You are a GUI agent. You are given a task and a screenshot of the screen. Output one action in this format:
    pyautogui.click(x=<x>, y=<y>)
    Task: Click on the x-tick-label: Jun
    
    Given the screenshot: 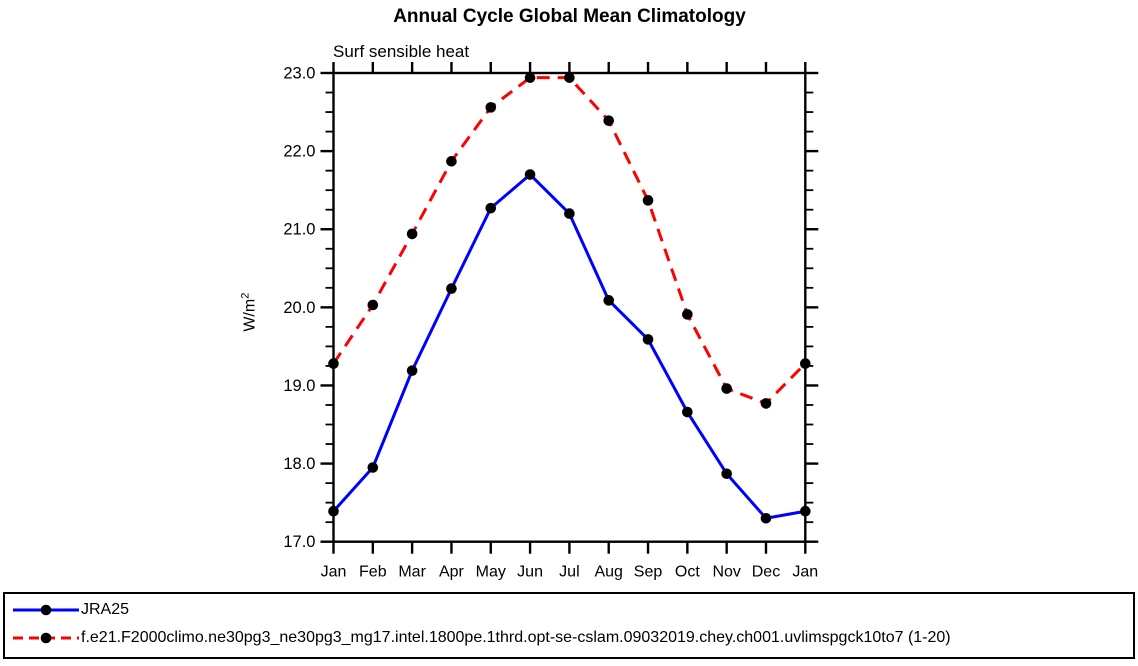 What is the action you would take?
    pyautogui.click(x=530, y=572)
    